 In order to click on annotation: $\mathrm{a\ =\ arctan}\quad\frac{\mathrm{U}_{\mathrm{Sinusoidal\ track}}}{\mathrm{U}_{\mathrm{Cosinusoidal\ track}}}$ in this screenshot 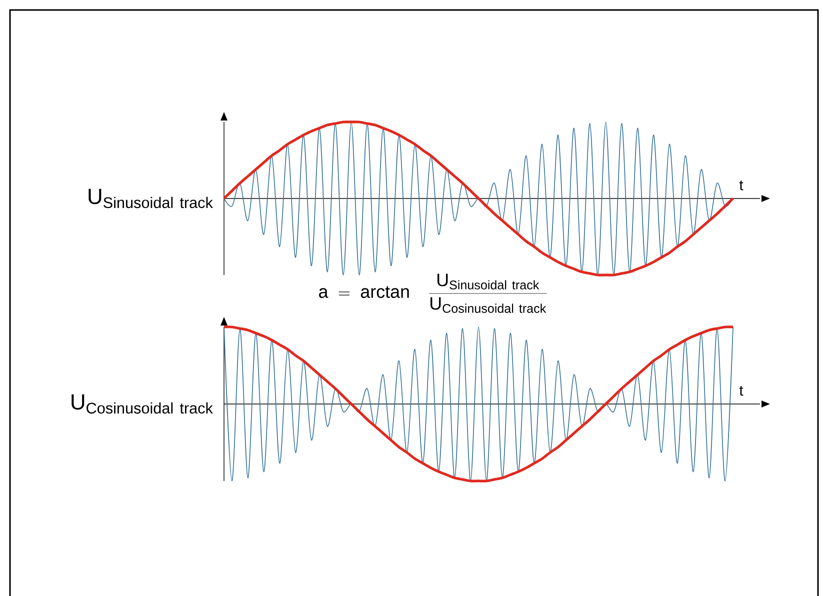, I will do `click(433, 293)`.